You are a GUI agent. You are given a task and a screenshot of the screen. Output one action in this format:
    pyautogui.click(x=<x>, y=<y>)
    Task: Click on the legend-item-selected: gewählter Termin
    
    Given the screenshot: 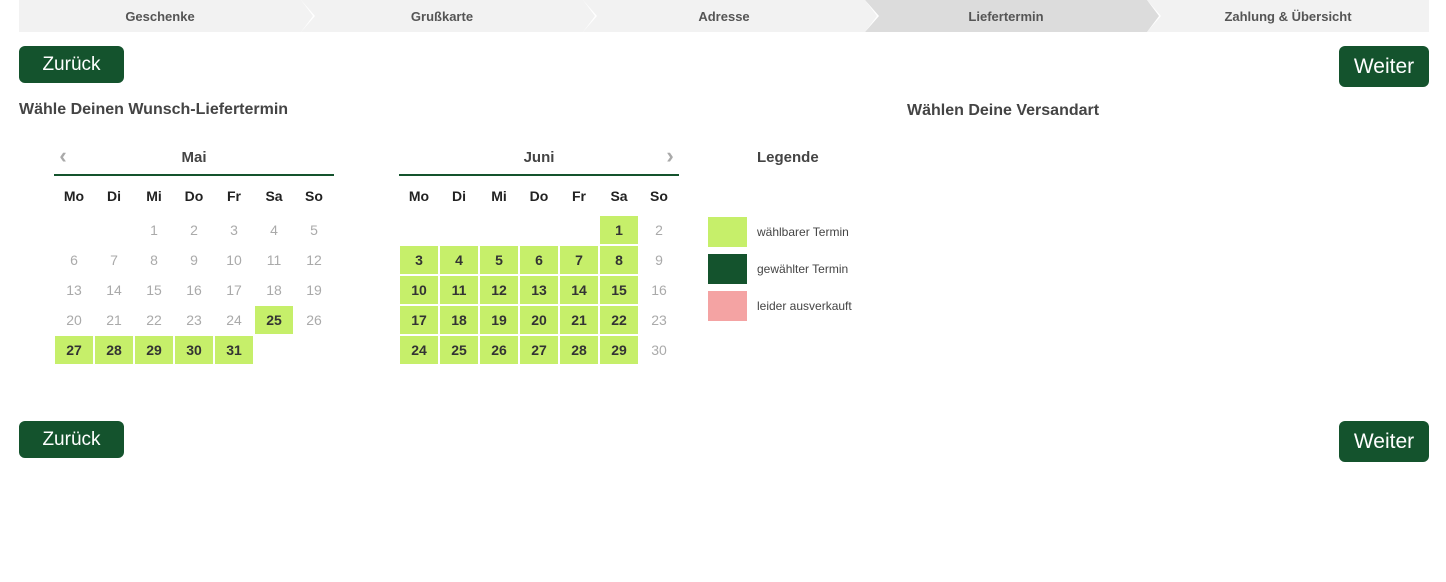 What is the action you would take?
    pyautogui.click(x=778, y=269)
    